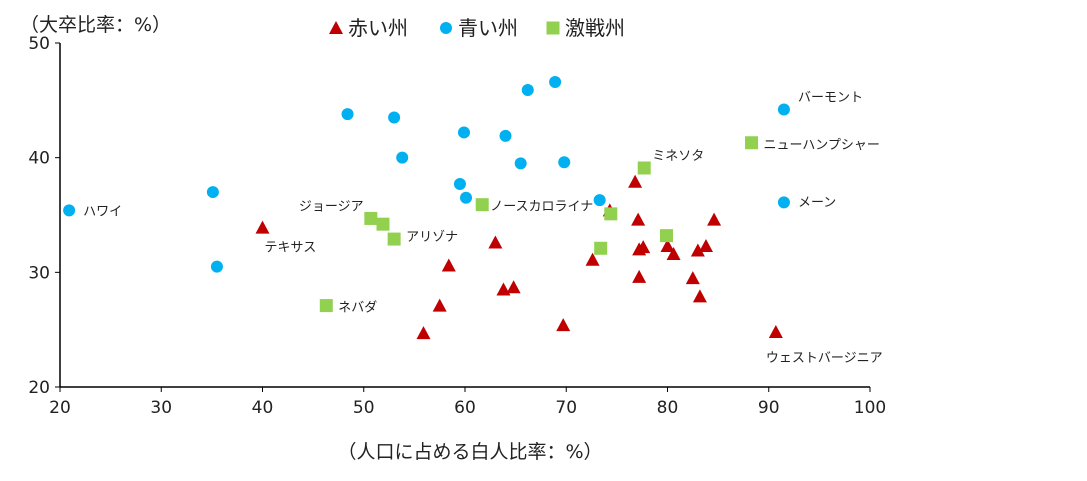 Image resolution: width=1087 pixels, height=481 pixels. What do you see at coordinates (668, 408) in the screenshot?
I see `x-tick-label: 80` at bounding box center [668, 408].